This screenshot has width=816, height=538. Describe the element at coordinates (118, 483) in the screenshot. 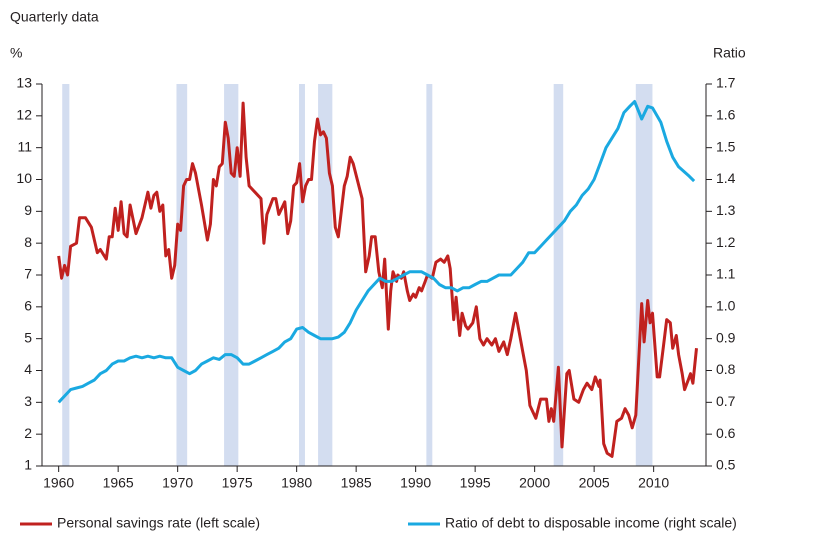

I see `x-tick-label: 1965` at that location.